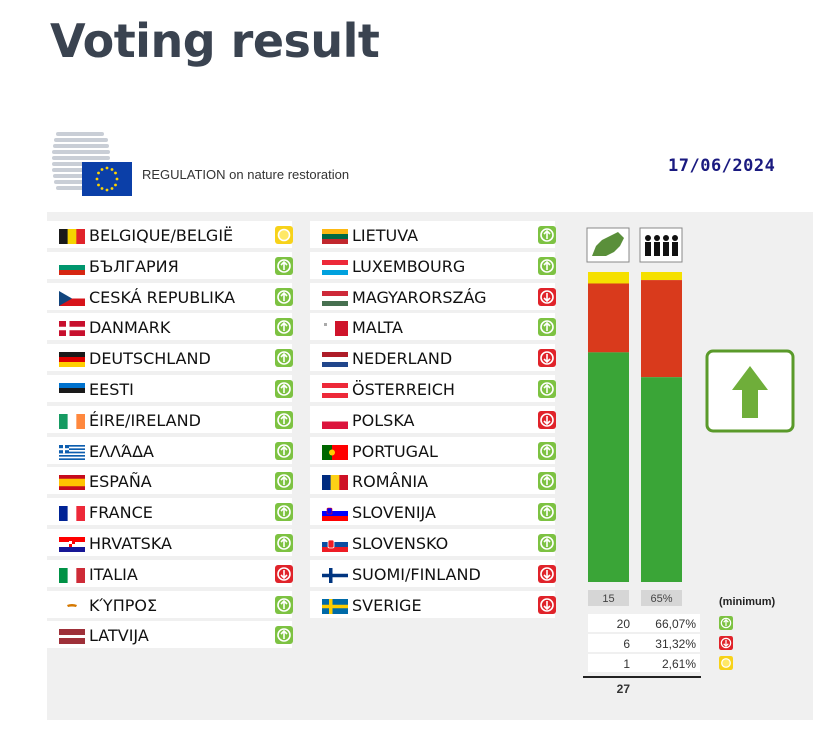 This screenshot has width=836, height=736. Describe the element at coordinates (335, 236) in the screenshot. I see `lt-flag-icon` at that location.